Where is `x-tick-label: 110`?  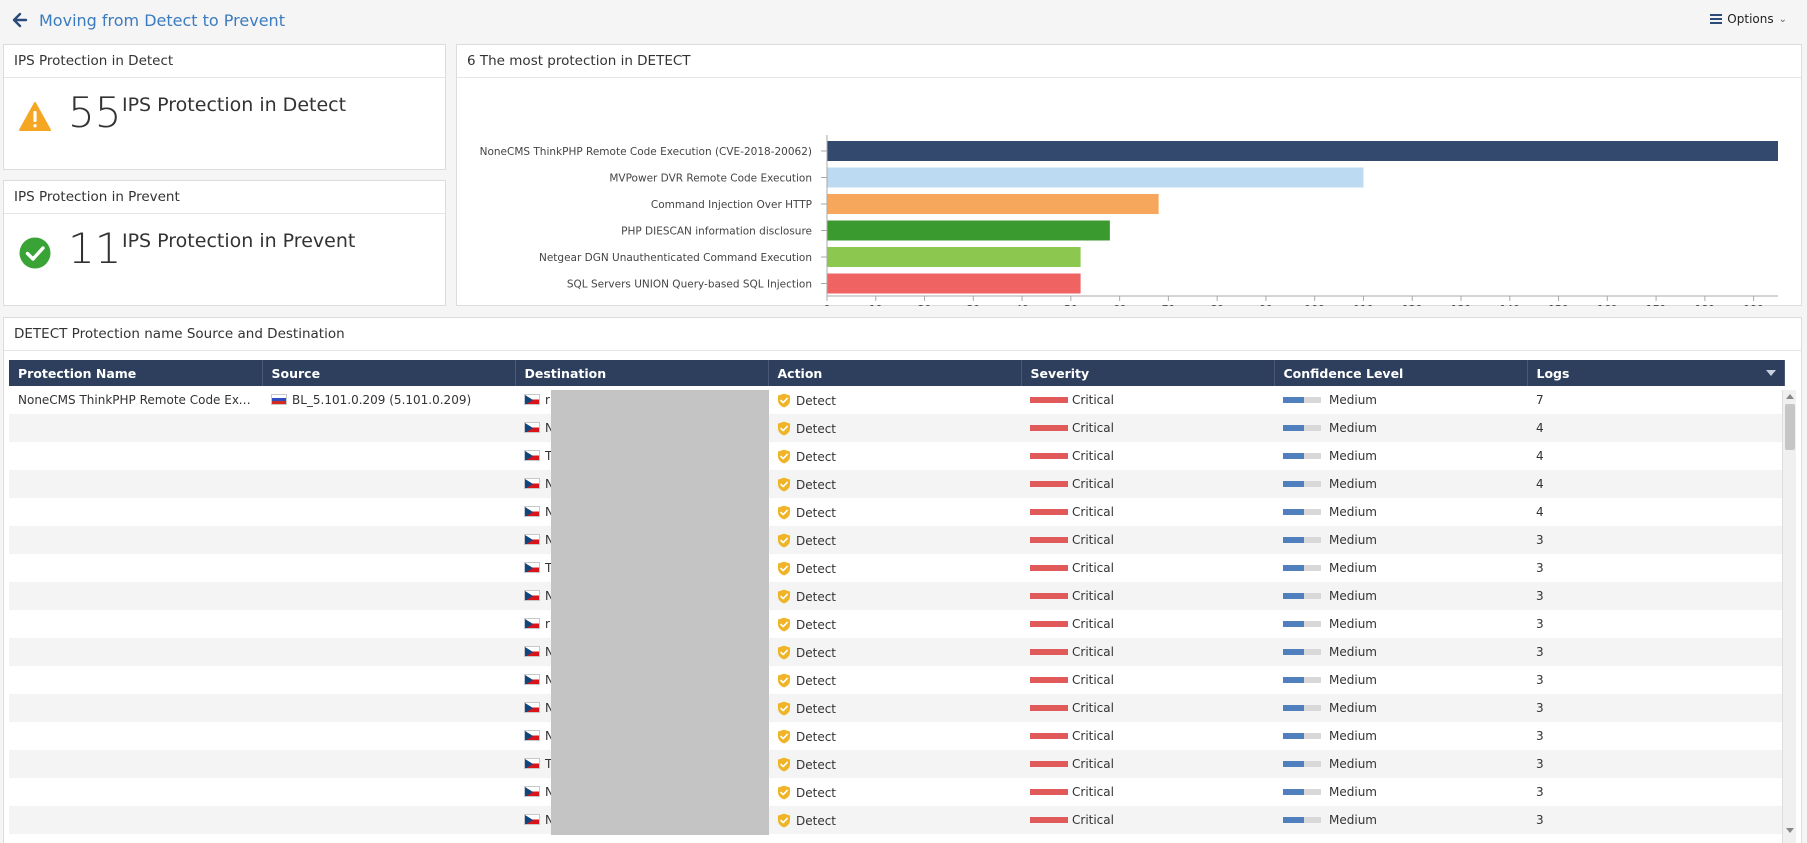 x-tick-label: 110 is located at coordinates (1363, 305).